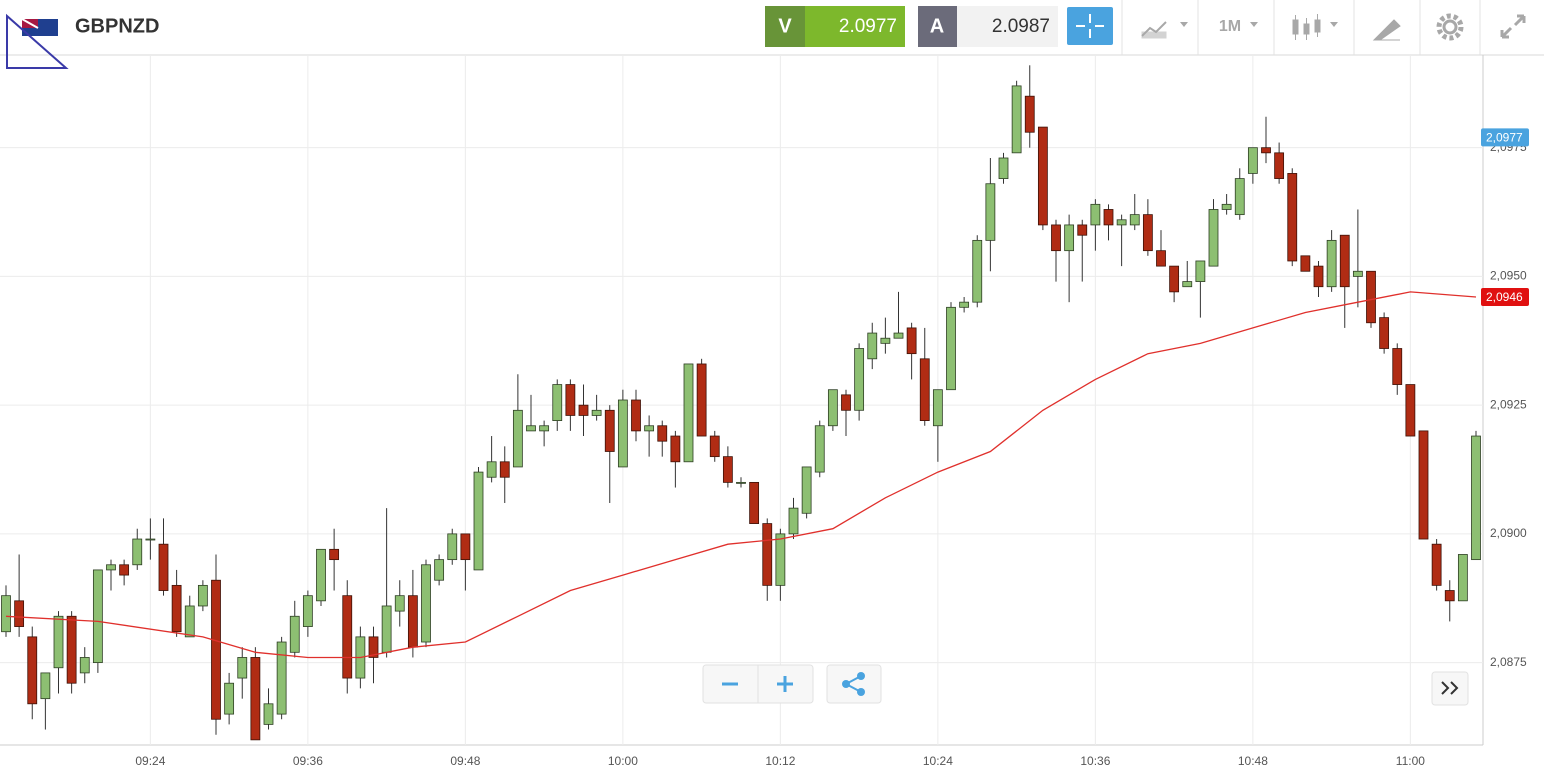 The height and width of the screenshot is (781, 1544). I want to click on ma-value-label: 2,0946, so click(1504, 297).